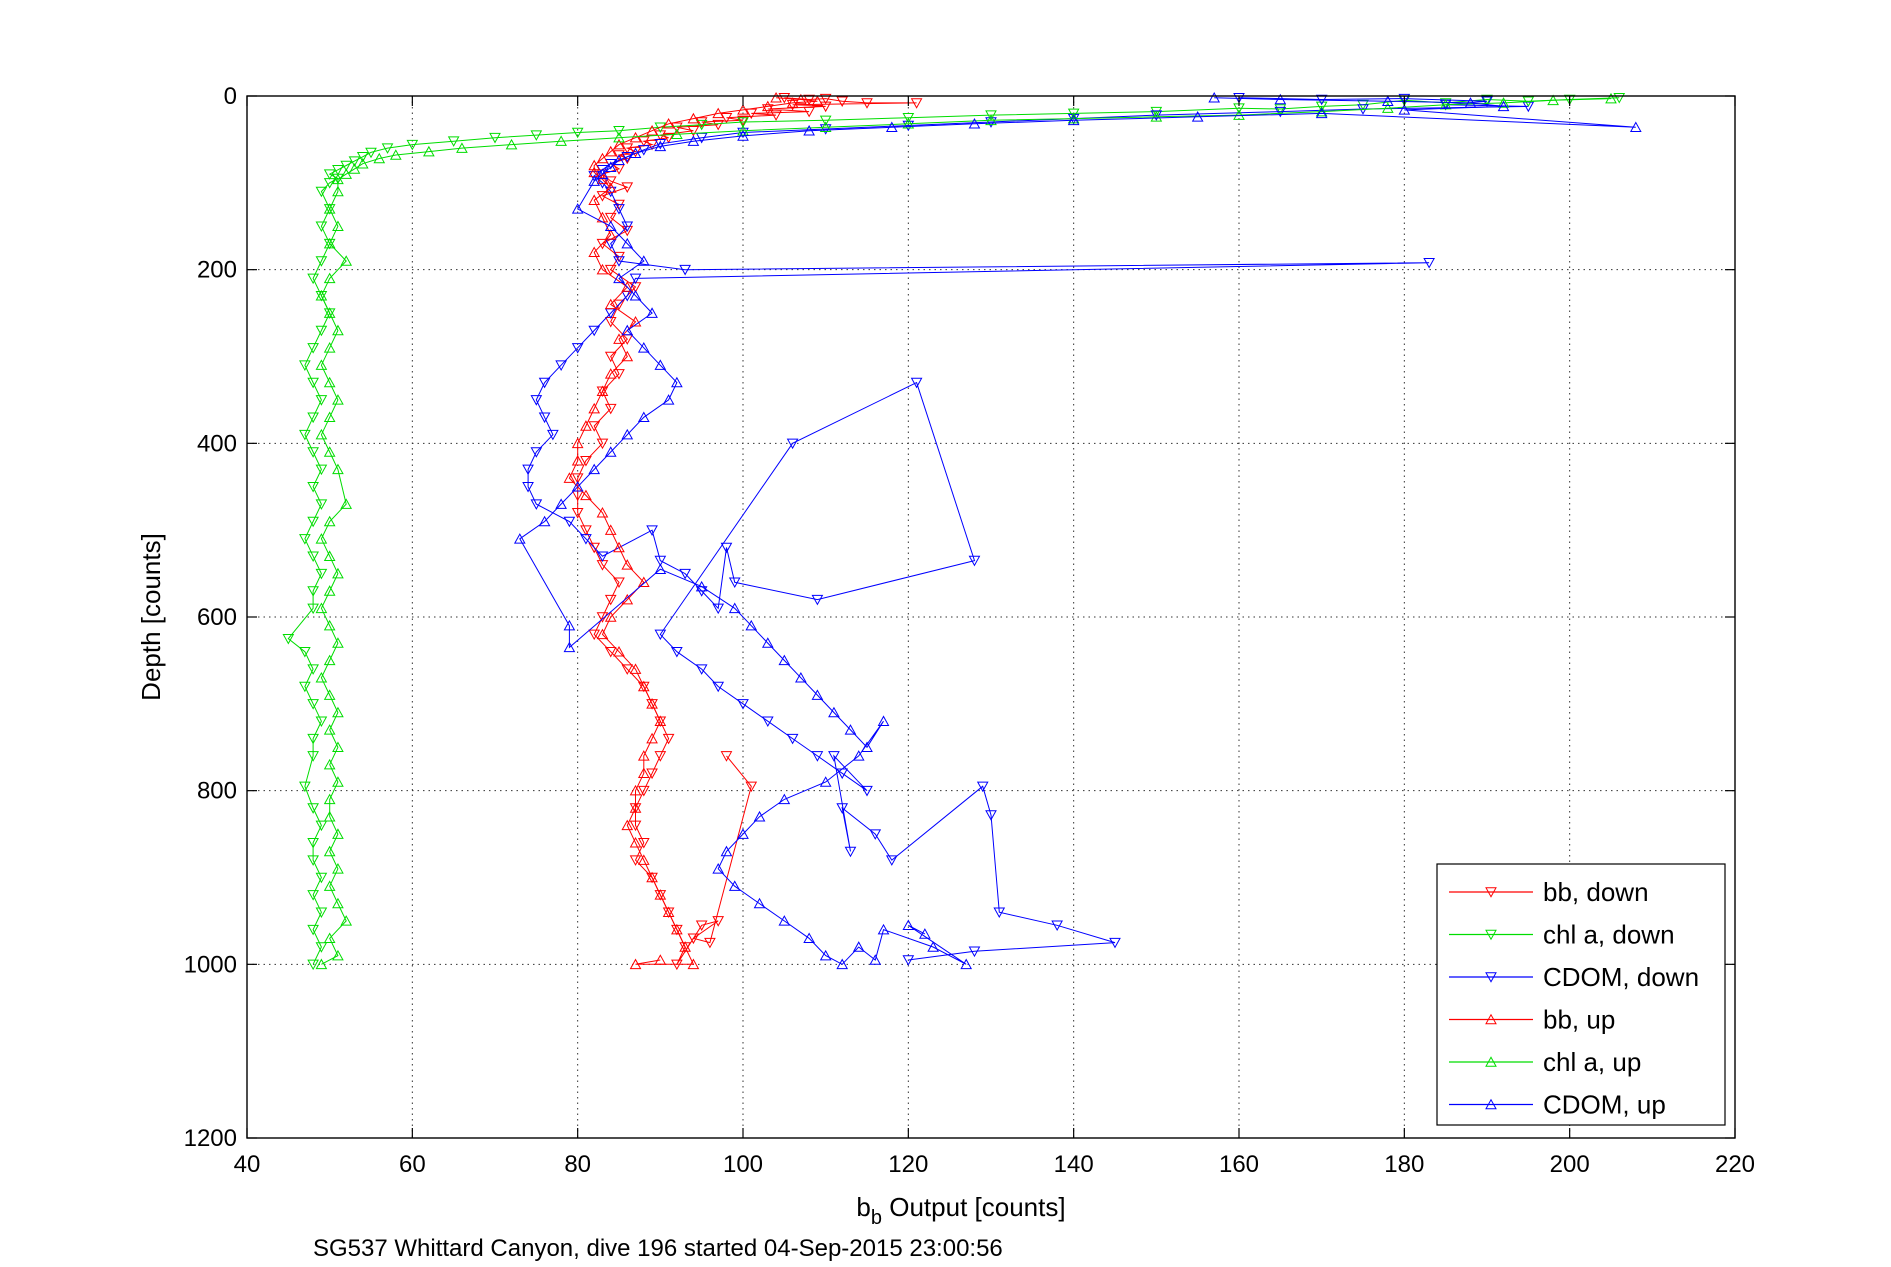 This screenshot has height=1267, width=1891. What do you see at coordinates (1570, 1164) in the screenshot?
I see `x-tick-label: 200` at bounding box center [1570, 1164].